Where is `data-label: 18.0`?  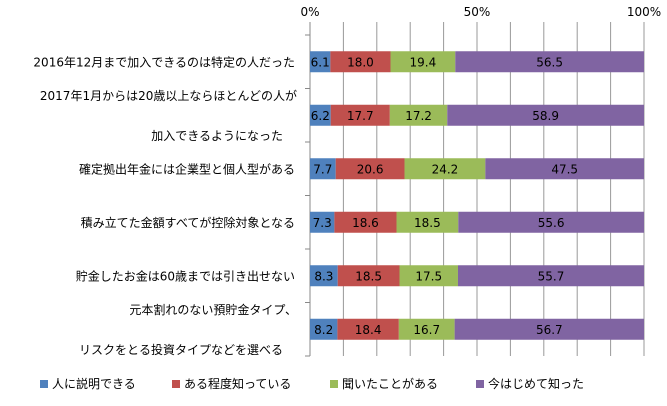 data-label: 18.0 is located at coordinates (360, 62).